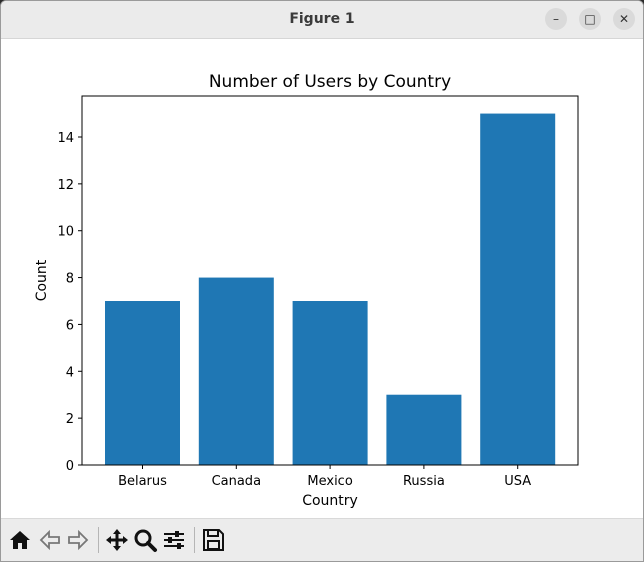  I want to click on chart-title: Number of Users by Country, so click(330, 82).